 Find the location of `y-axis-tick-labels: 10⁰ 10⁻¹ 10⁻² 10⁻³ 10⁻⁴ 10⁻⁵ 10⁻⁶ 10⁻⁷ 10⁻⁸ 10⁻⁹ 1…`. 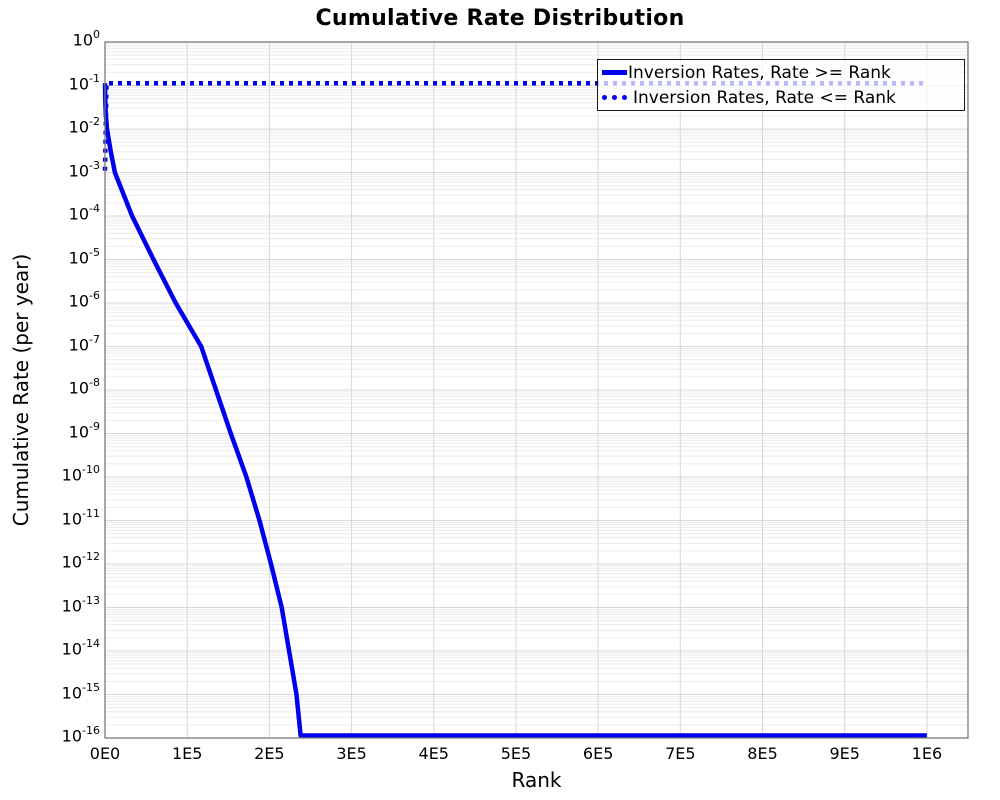

y-axis-tick-labels: 10⁰ 10⁻¹ 10⁻² 10⁻³ 10⁻⁴ 10⁻⁵ 10⁻⁶ 10⁻⁷ 10⁻⁸ 10⁻⁹ 1… is located at coordinates (50, 400).